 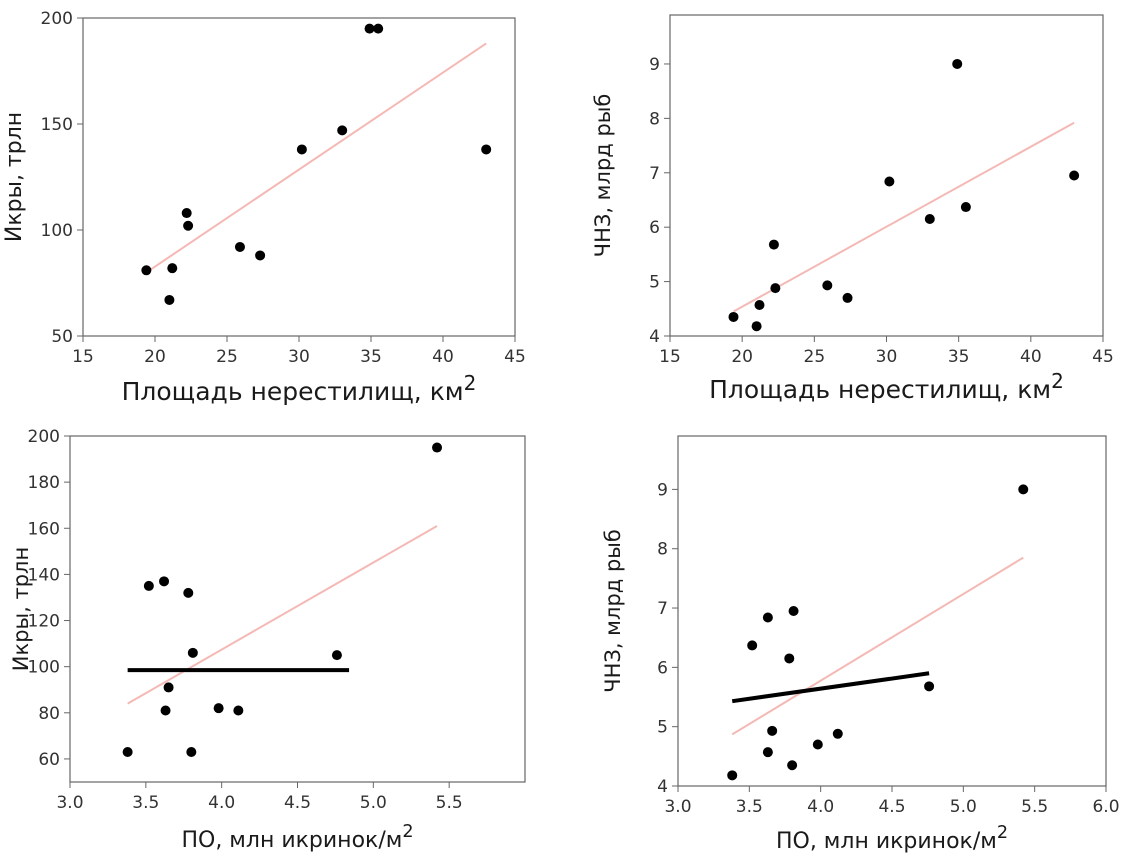 What do you see at coordinates (959, 357) in the screenshot?
I see `chart-2-x-tick-label: 35` at bounding box center [959, 357].